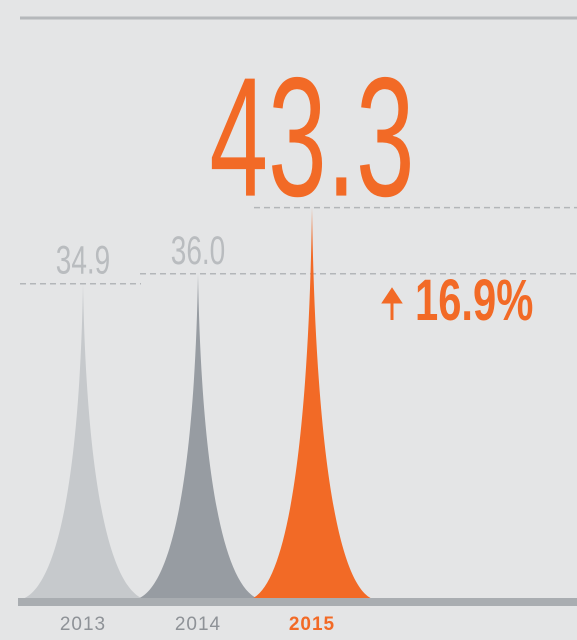  I want to click on year-label: 2015, so click(312, 624).